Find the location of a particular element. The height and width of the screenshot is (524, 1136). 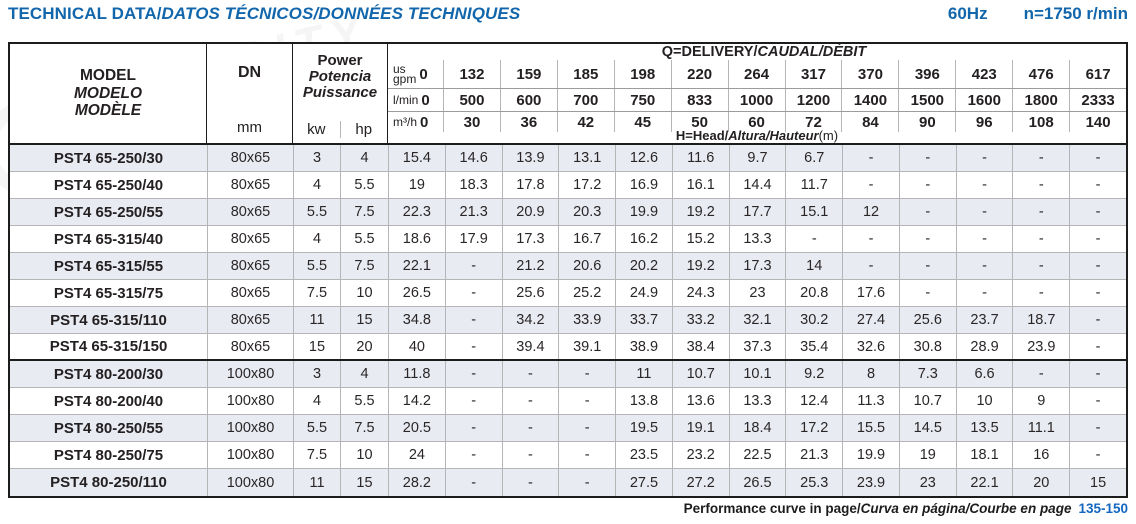

head-value-cell: 16.9 is located at coordinates (643, 185).